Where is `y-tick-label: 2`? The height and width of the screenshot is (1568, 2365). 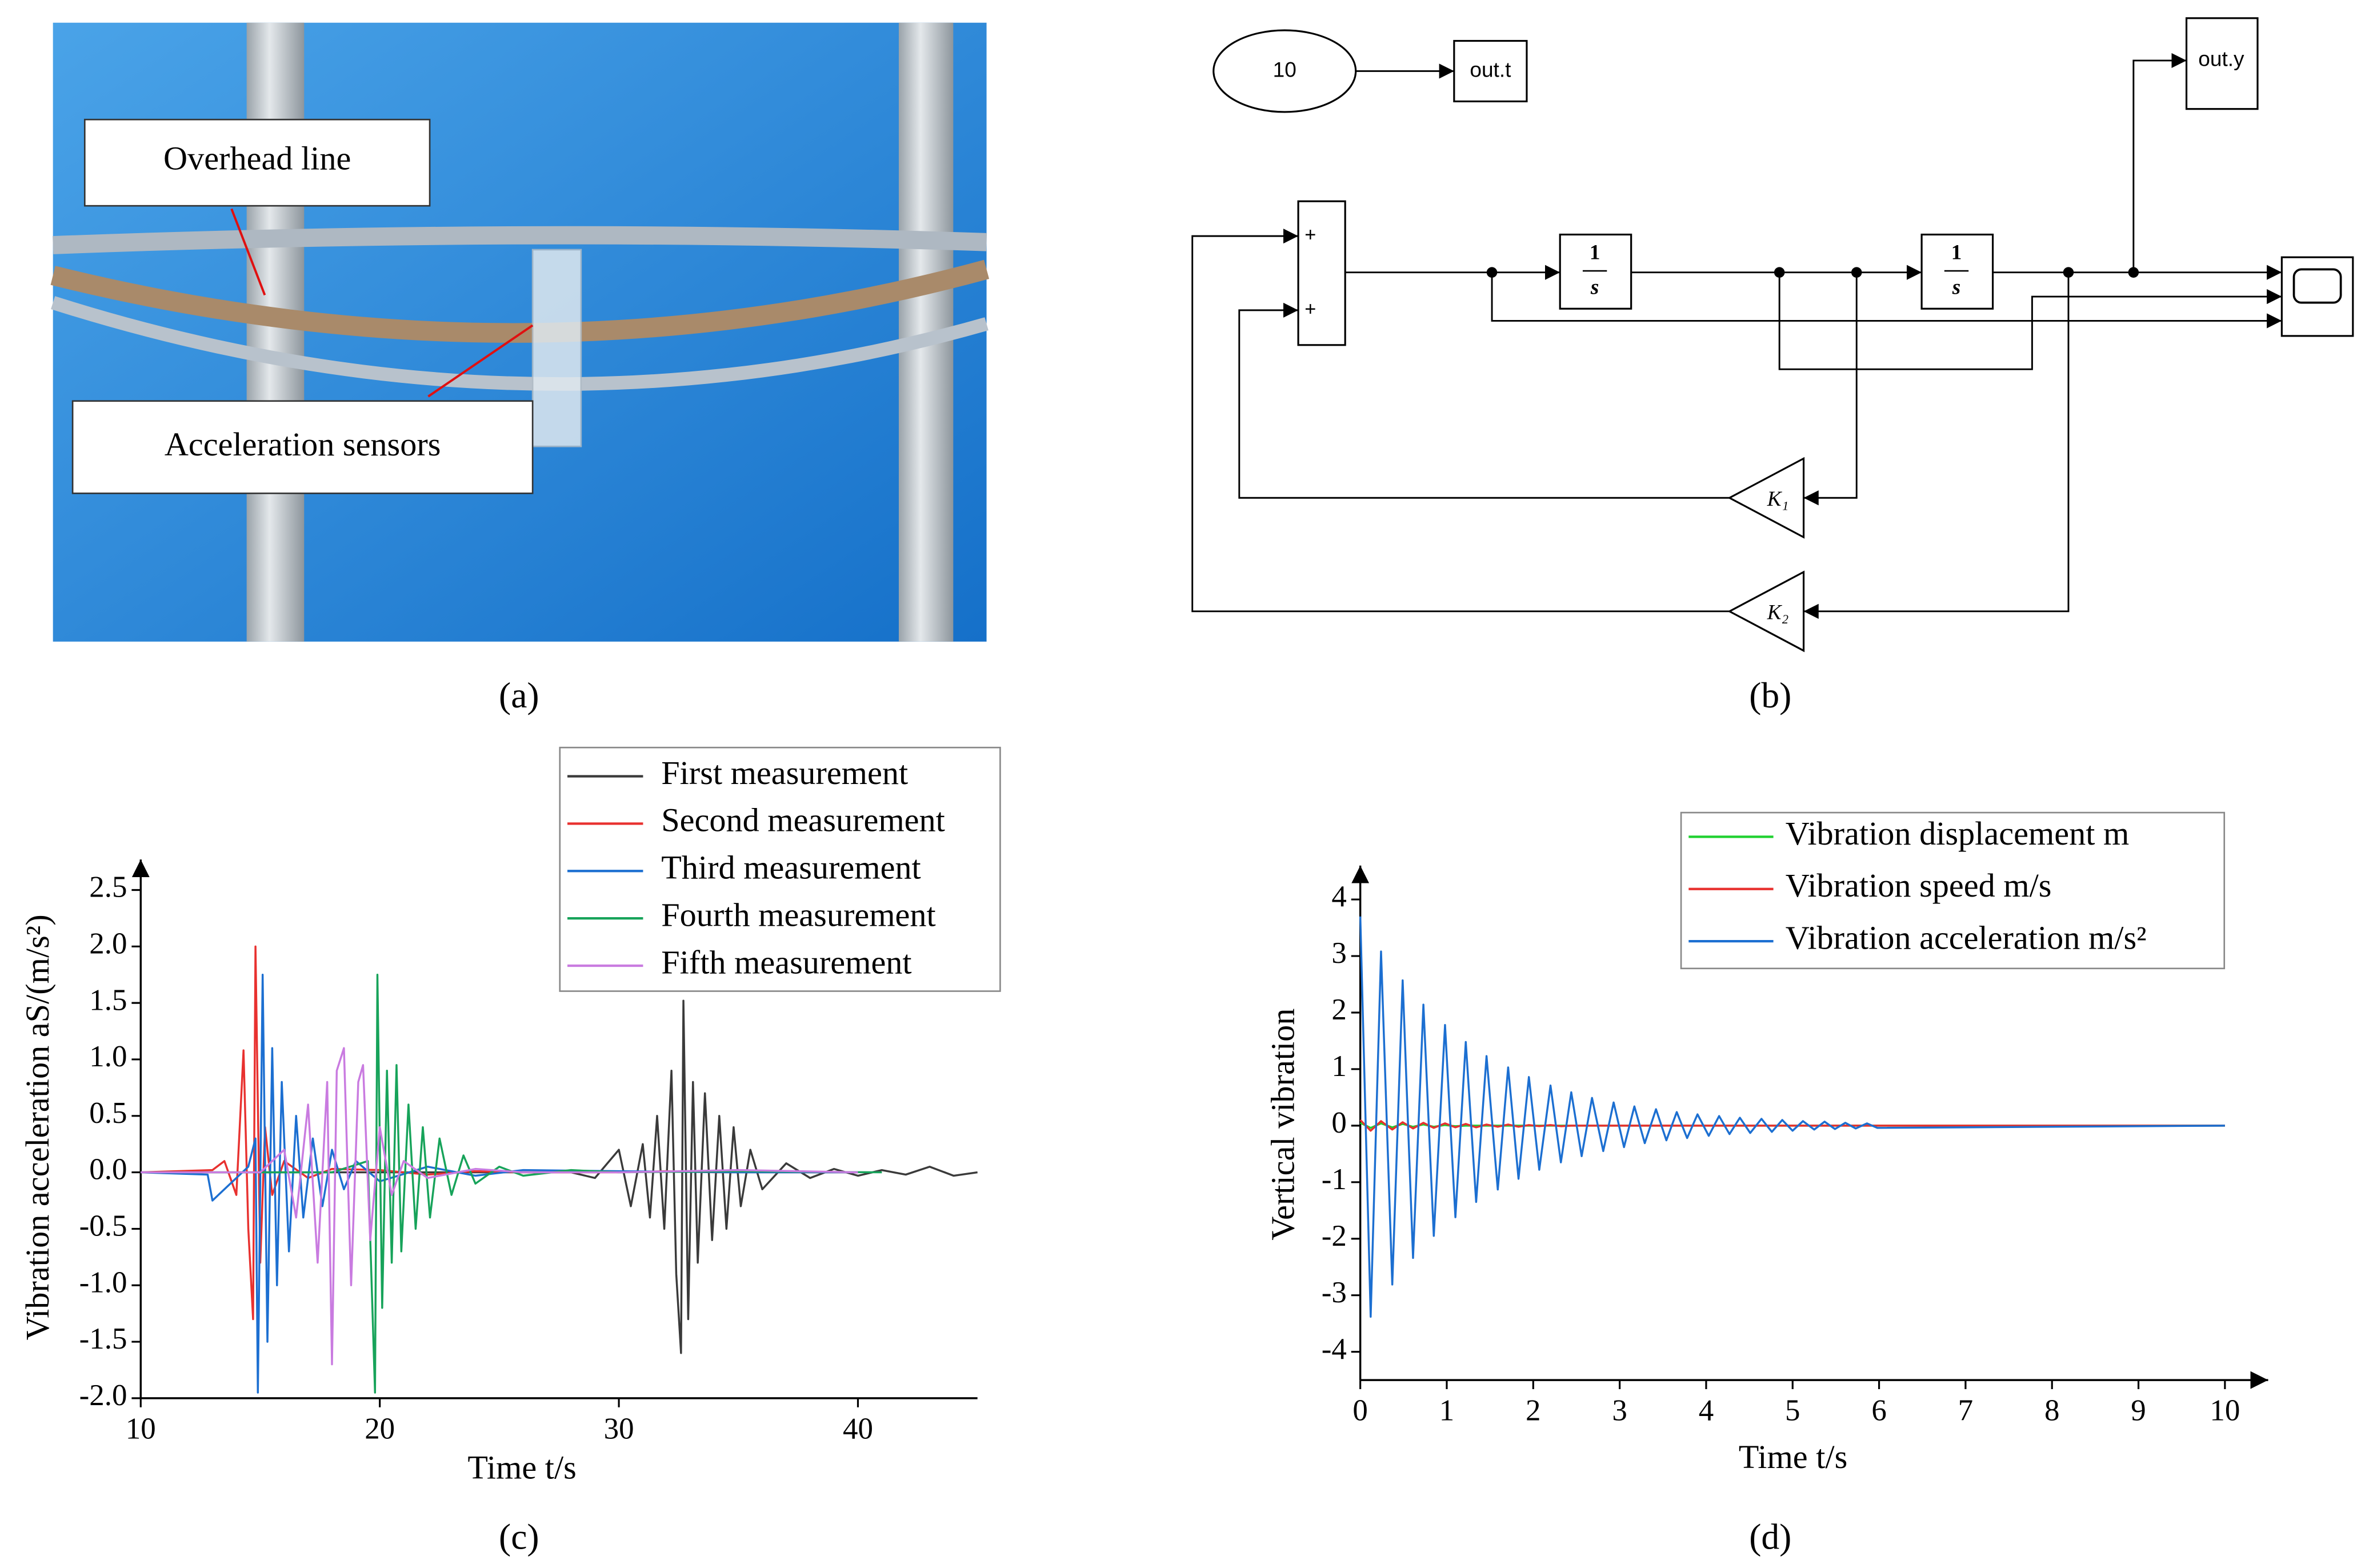
y-tick-label: 2 is located at coordinates (1338, 1009).